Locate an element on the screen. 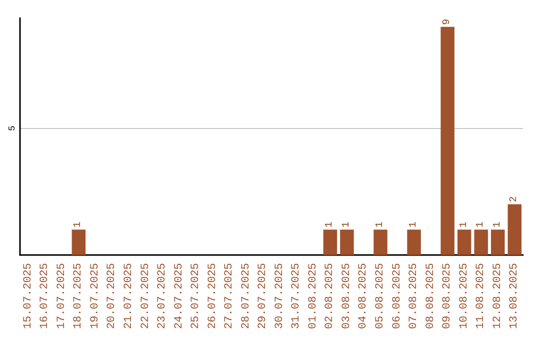 The width and height of the screenshot is (540, 340). x-tick-label: 29.07.2025 is located at coordinates (263, 296).